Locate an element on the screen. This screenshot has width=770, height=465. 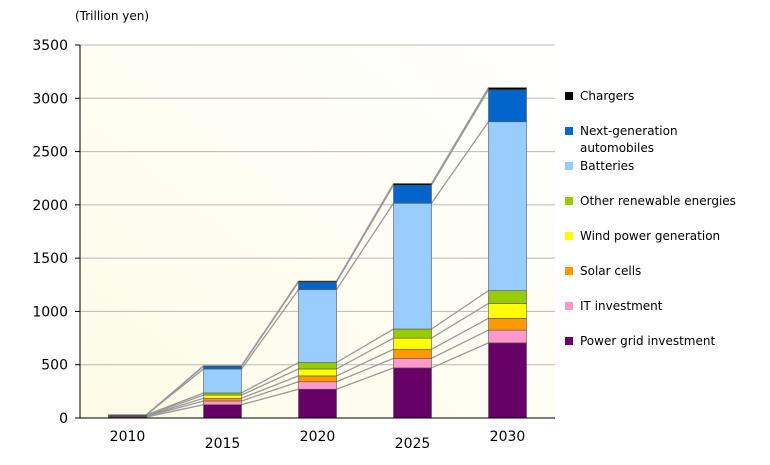
x-tick-label: 2025 is located at coordinates (413, 444).